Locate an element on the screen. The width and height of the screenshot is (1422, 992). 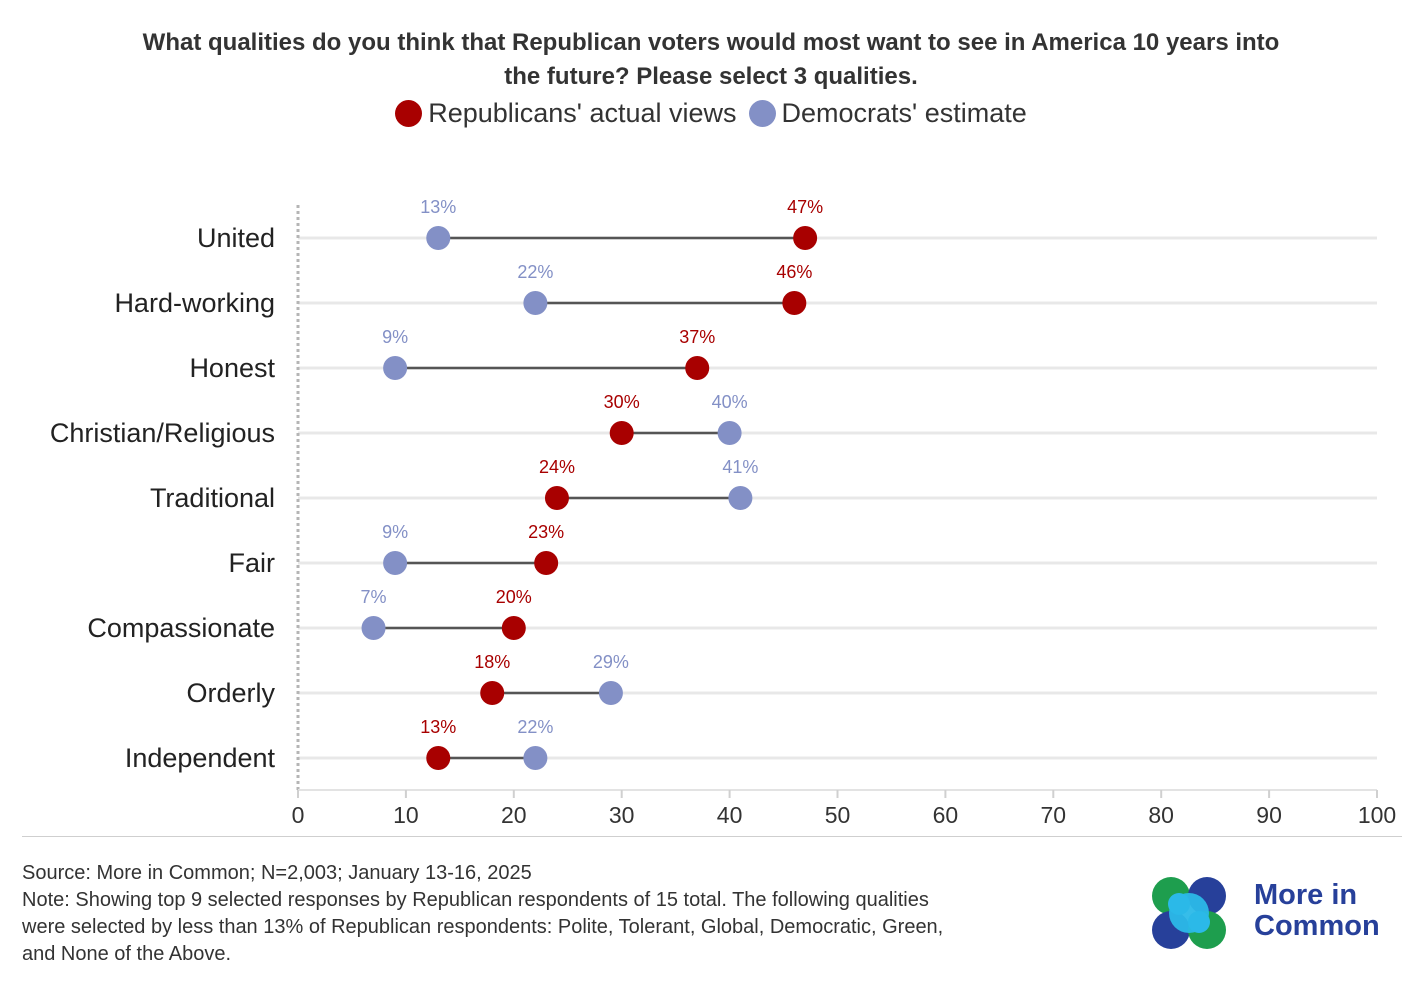
data-label-republicans: 46% is located at coordinates (794, 272).